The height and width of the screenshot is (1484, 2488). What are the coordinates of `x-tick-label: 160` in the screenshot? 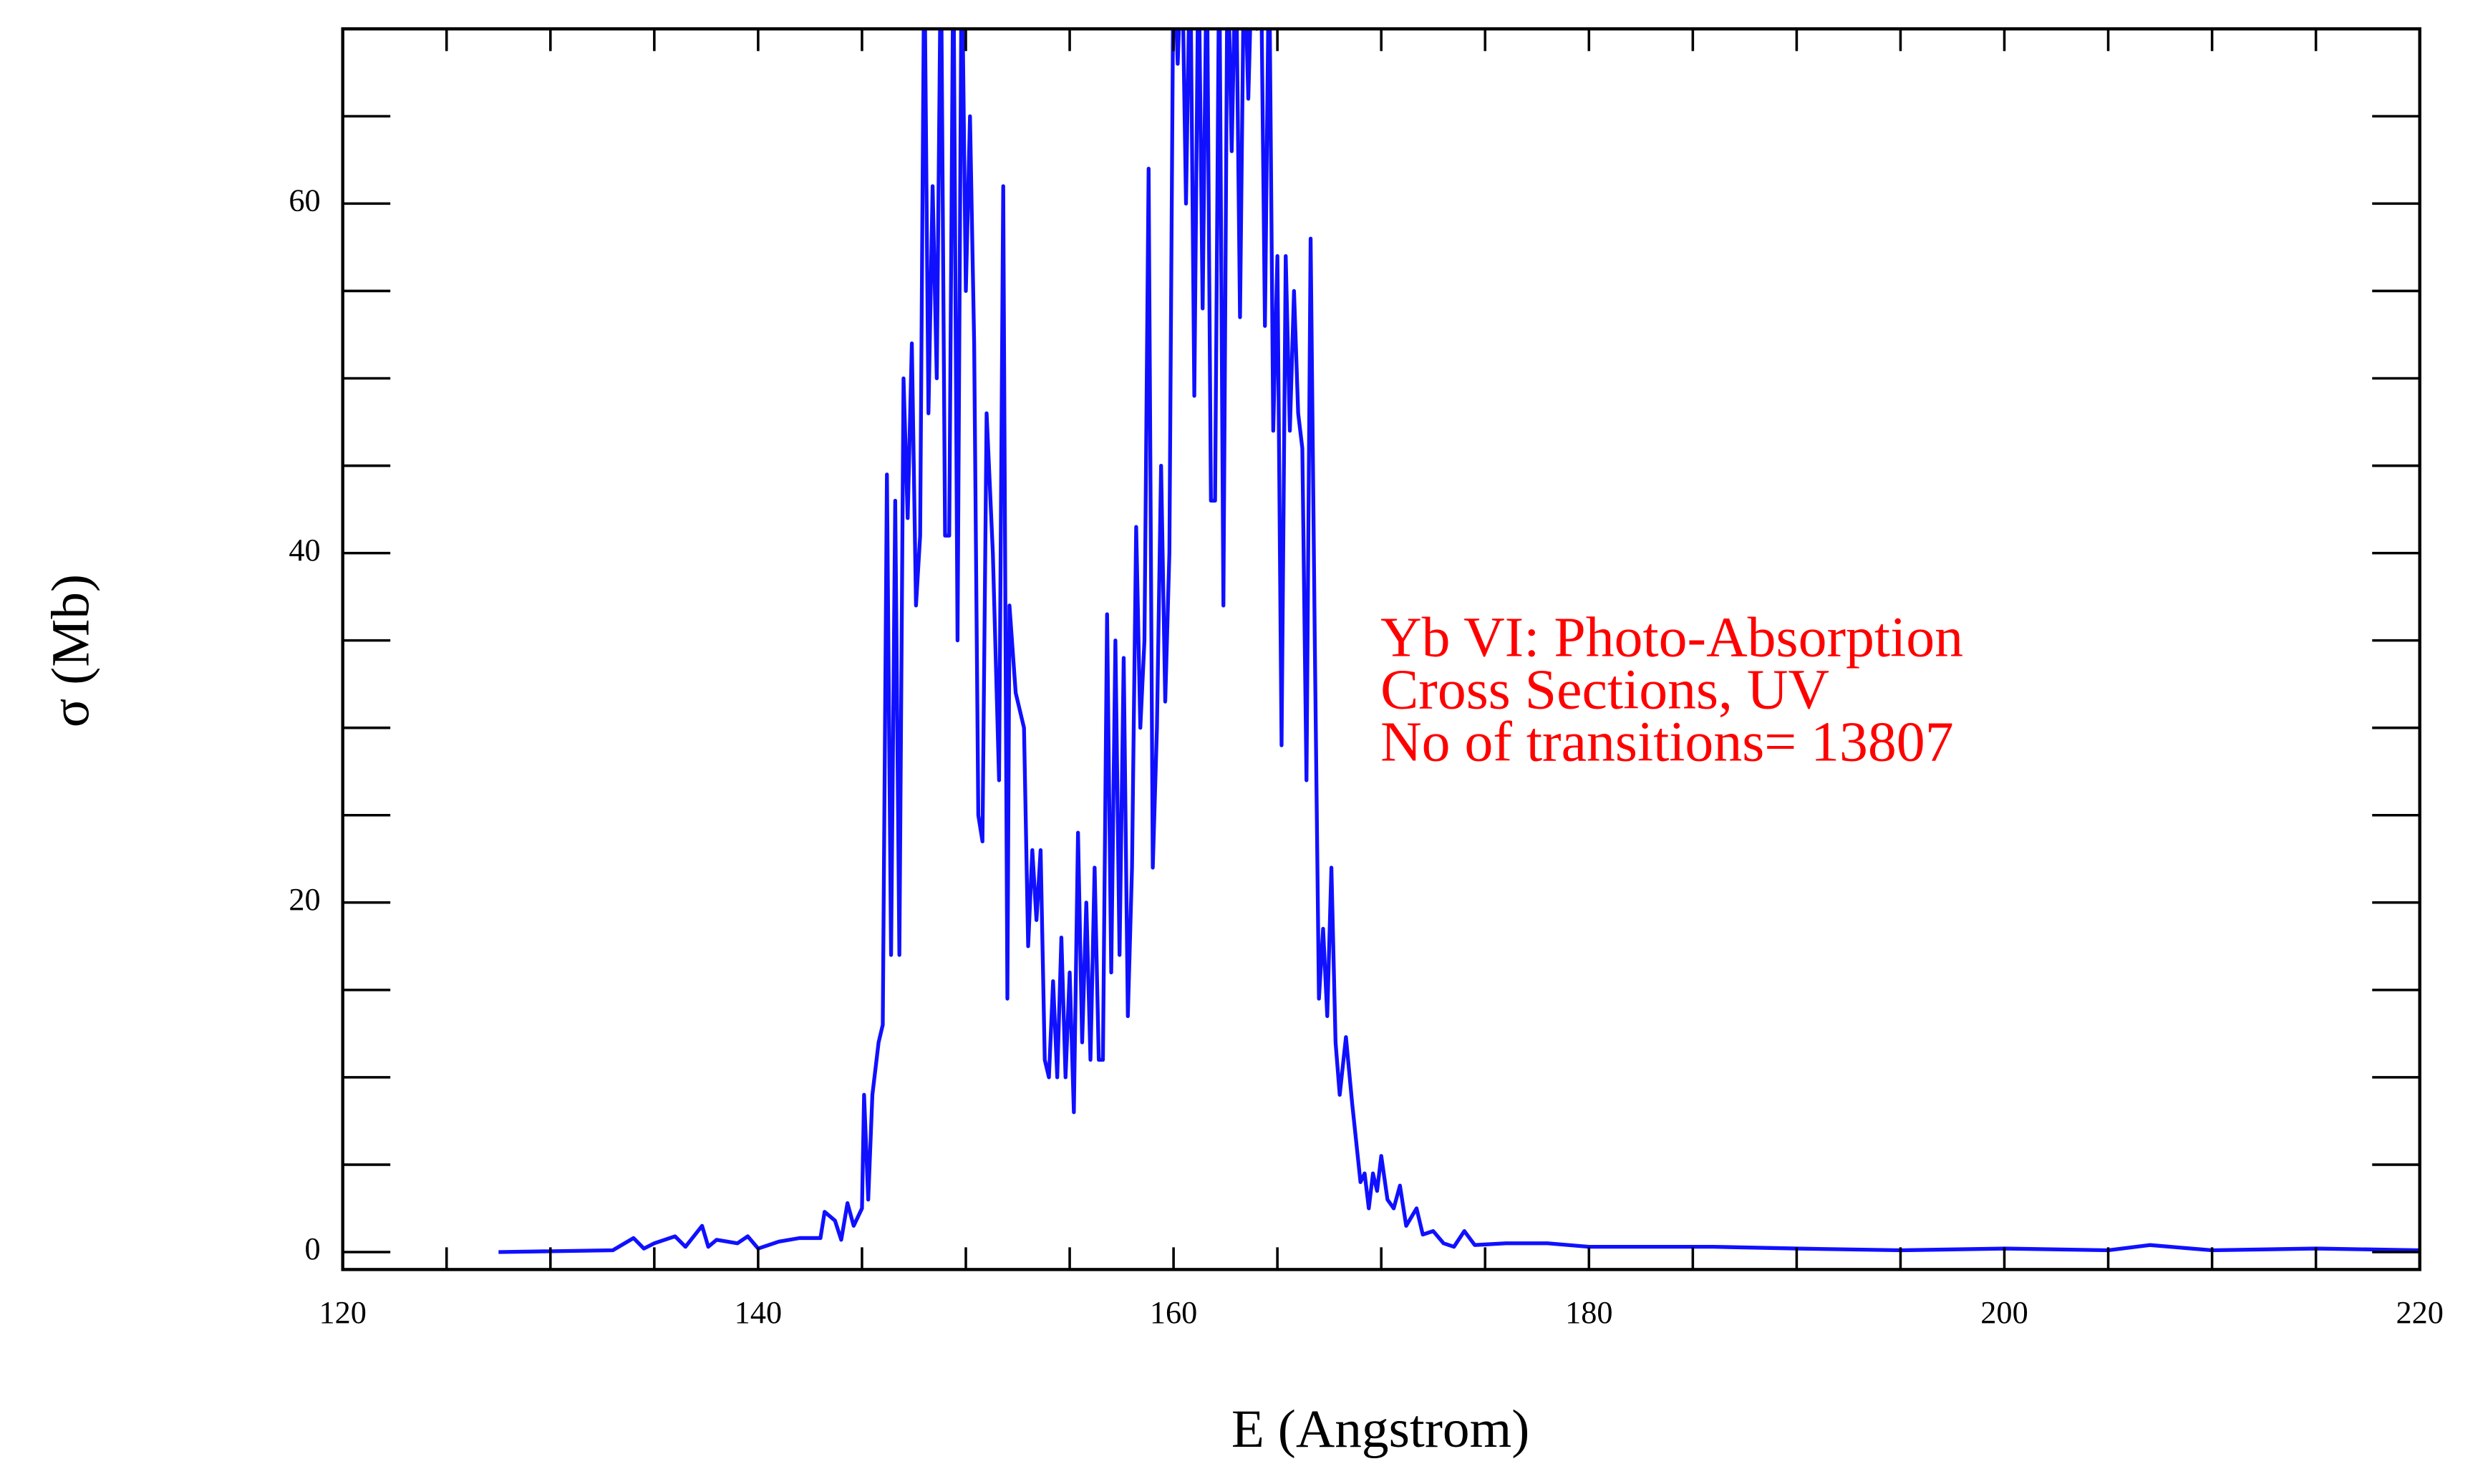 It's located at (1174, 1312).